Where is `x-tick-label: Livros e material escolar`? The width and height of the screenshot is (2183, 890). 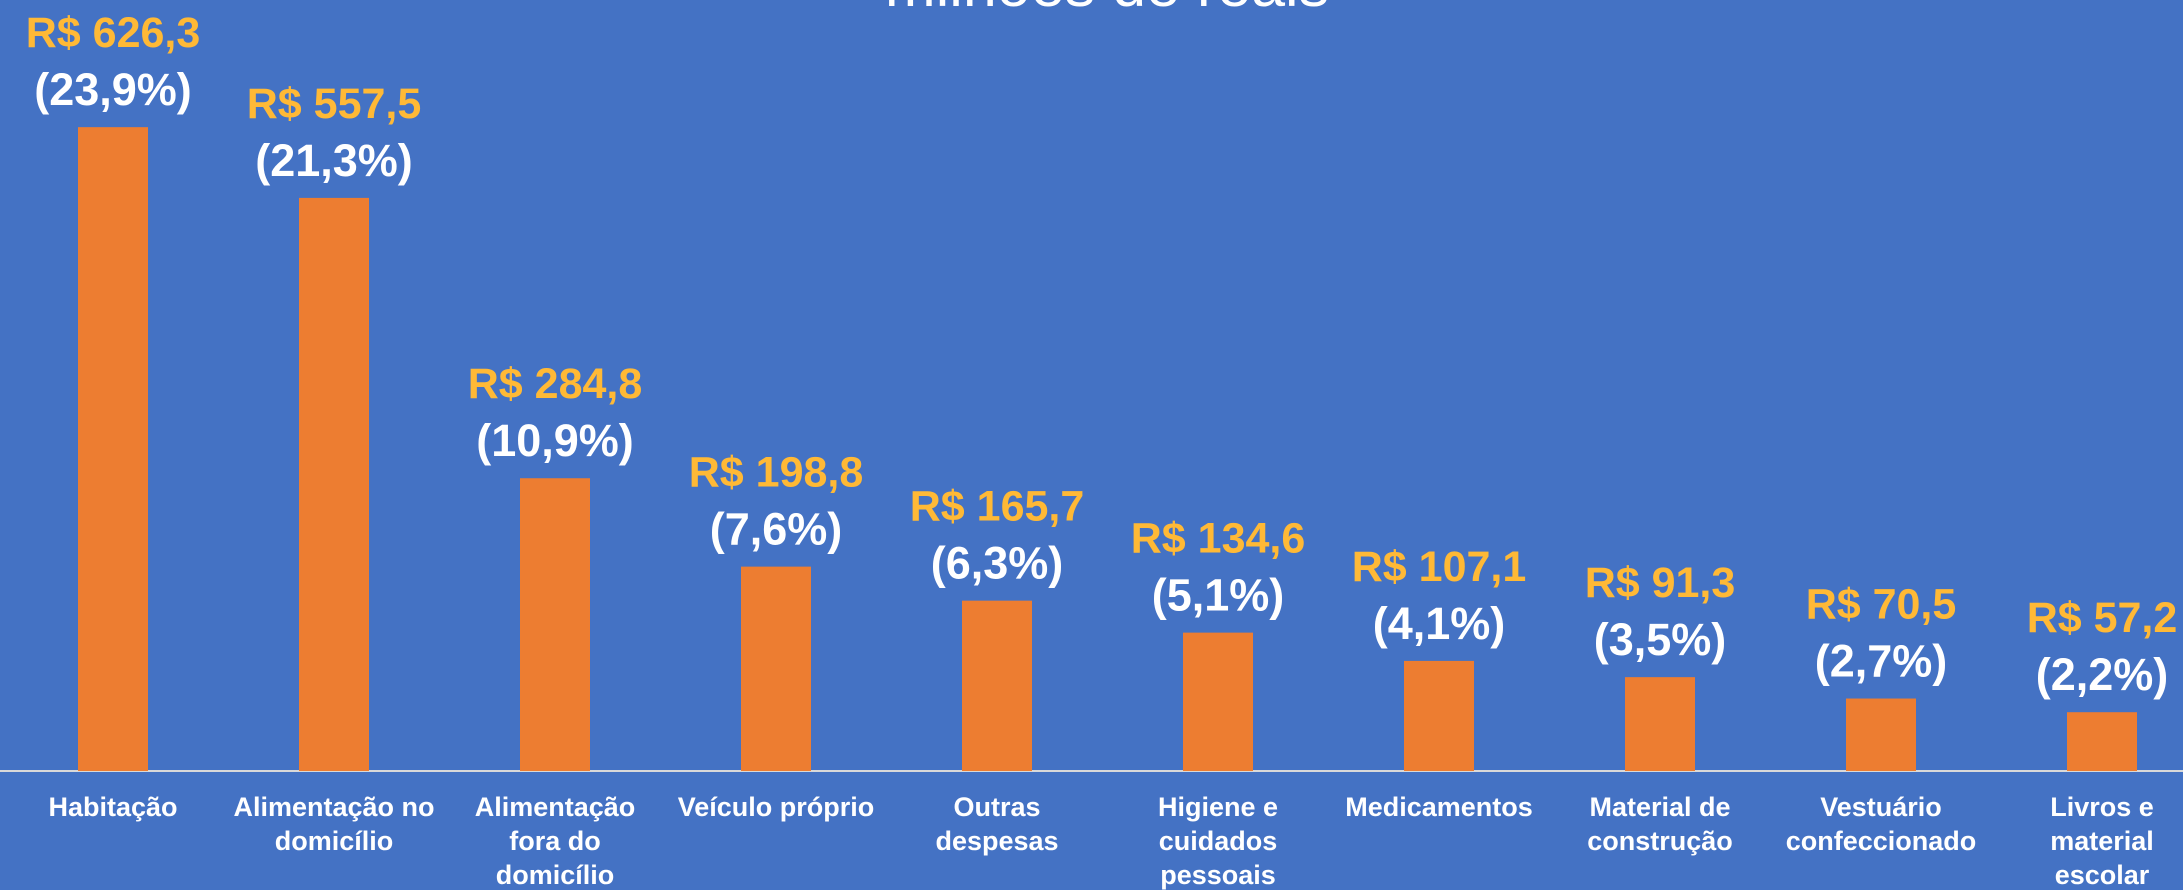
x-tick-label: Livros e material escolar is located at coordinates (2102, 841).